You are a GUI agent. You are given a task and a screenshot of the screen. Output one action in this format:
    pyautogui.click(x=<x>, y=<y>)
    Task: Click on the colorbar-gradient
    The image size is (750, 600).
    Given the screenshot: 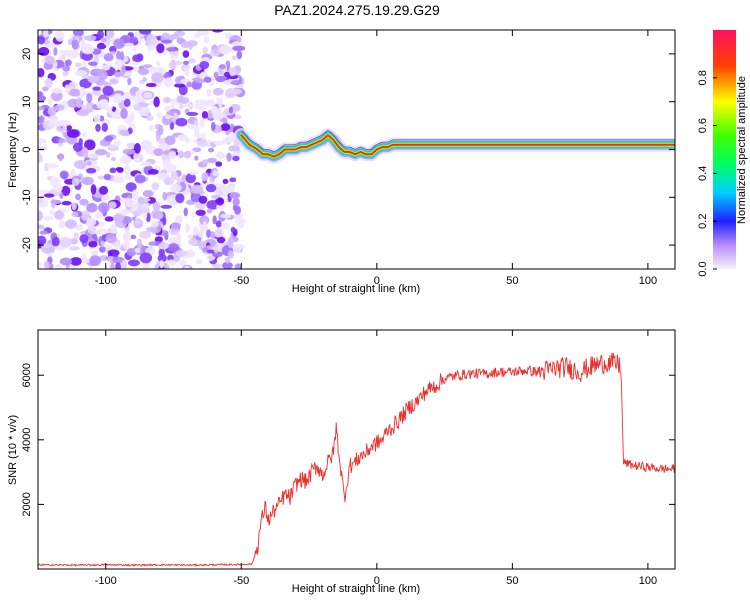 What is the action you would take?
    pyautogui.click(x=724, y=149)
    